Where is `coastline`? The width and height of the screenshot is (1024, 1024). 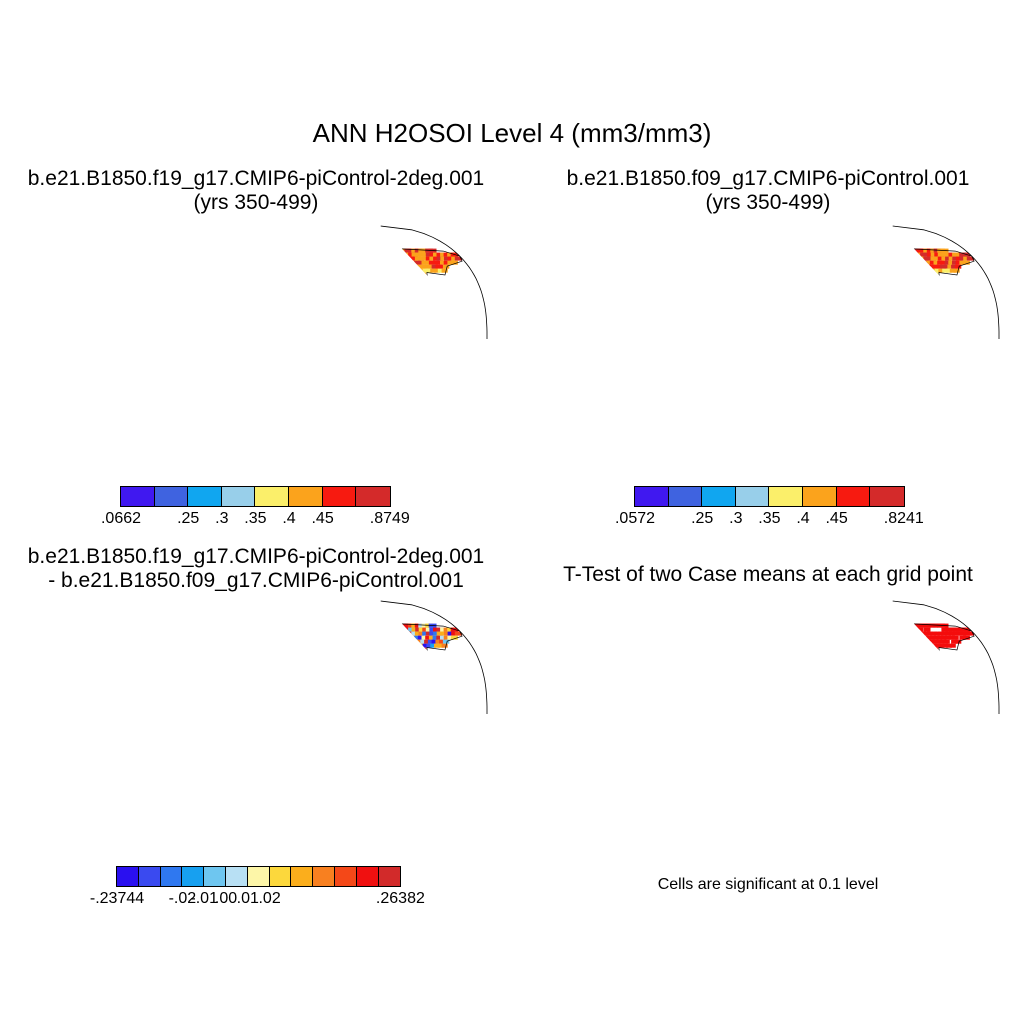
coastline is located at coordinates (172, 328).